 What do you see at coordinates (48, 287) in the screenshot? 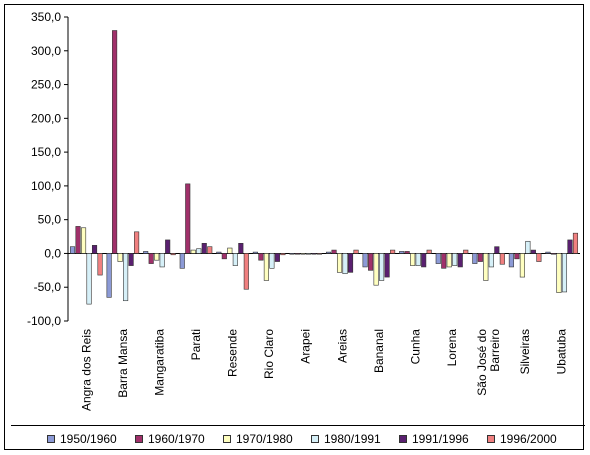
I see `y-tick-label: -50,0` at bounding box center [48, 287].